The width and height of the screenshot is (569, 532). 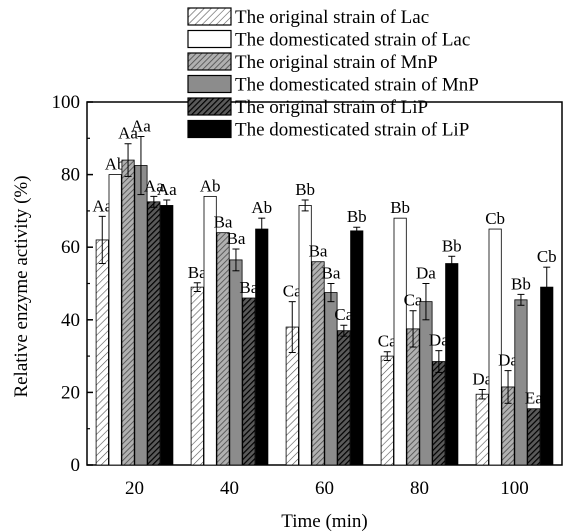 What do you see at coordinates (534, 398) in the screenshot?
I see `data-label: Ea` at bounding box center [534, 398].